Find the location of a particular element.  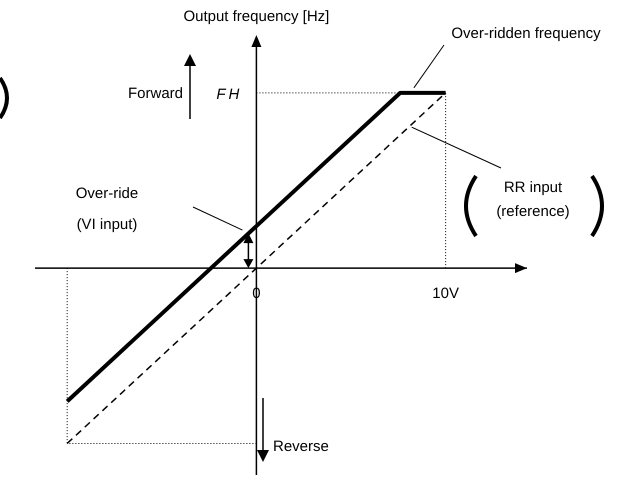

y-axis-title: Output frequency [Hz] is located at coordinates (256, 16).